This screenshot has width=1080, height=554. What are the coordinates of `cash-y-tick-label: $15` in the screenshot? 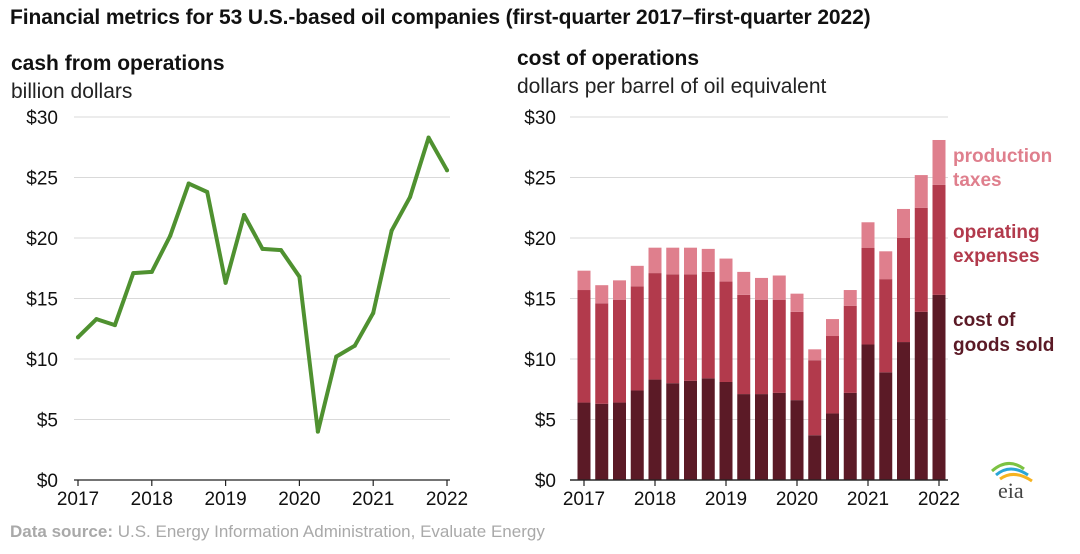 It's located at (42, 300).